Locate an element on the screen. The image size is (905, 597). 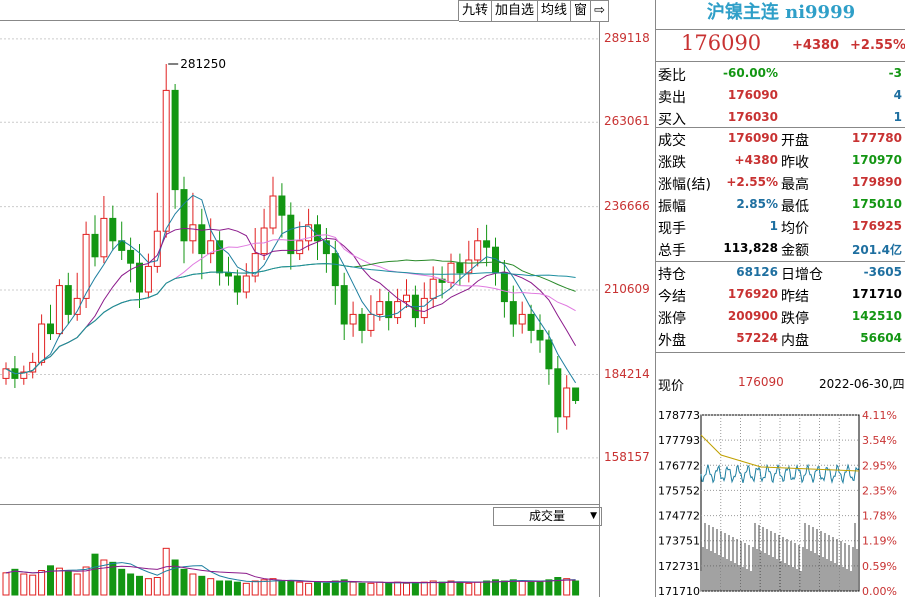
window-button: 窗 is located at coordinates (581, 11).